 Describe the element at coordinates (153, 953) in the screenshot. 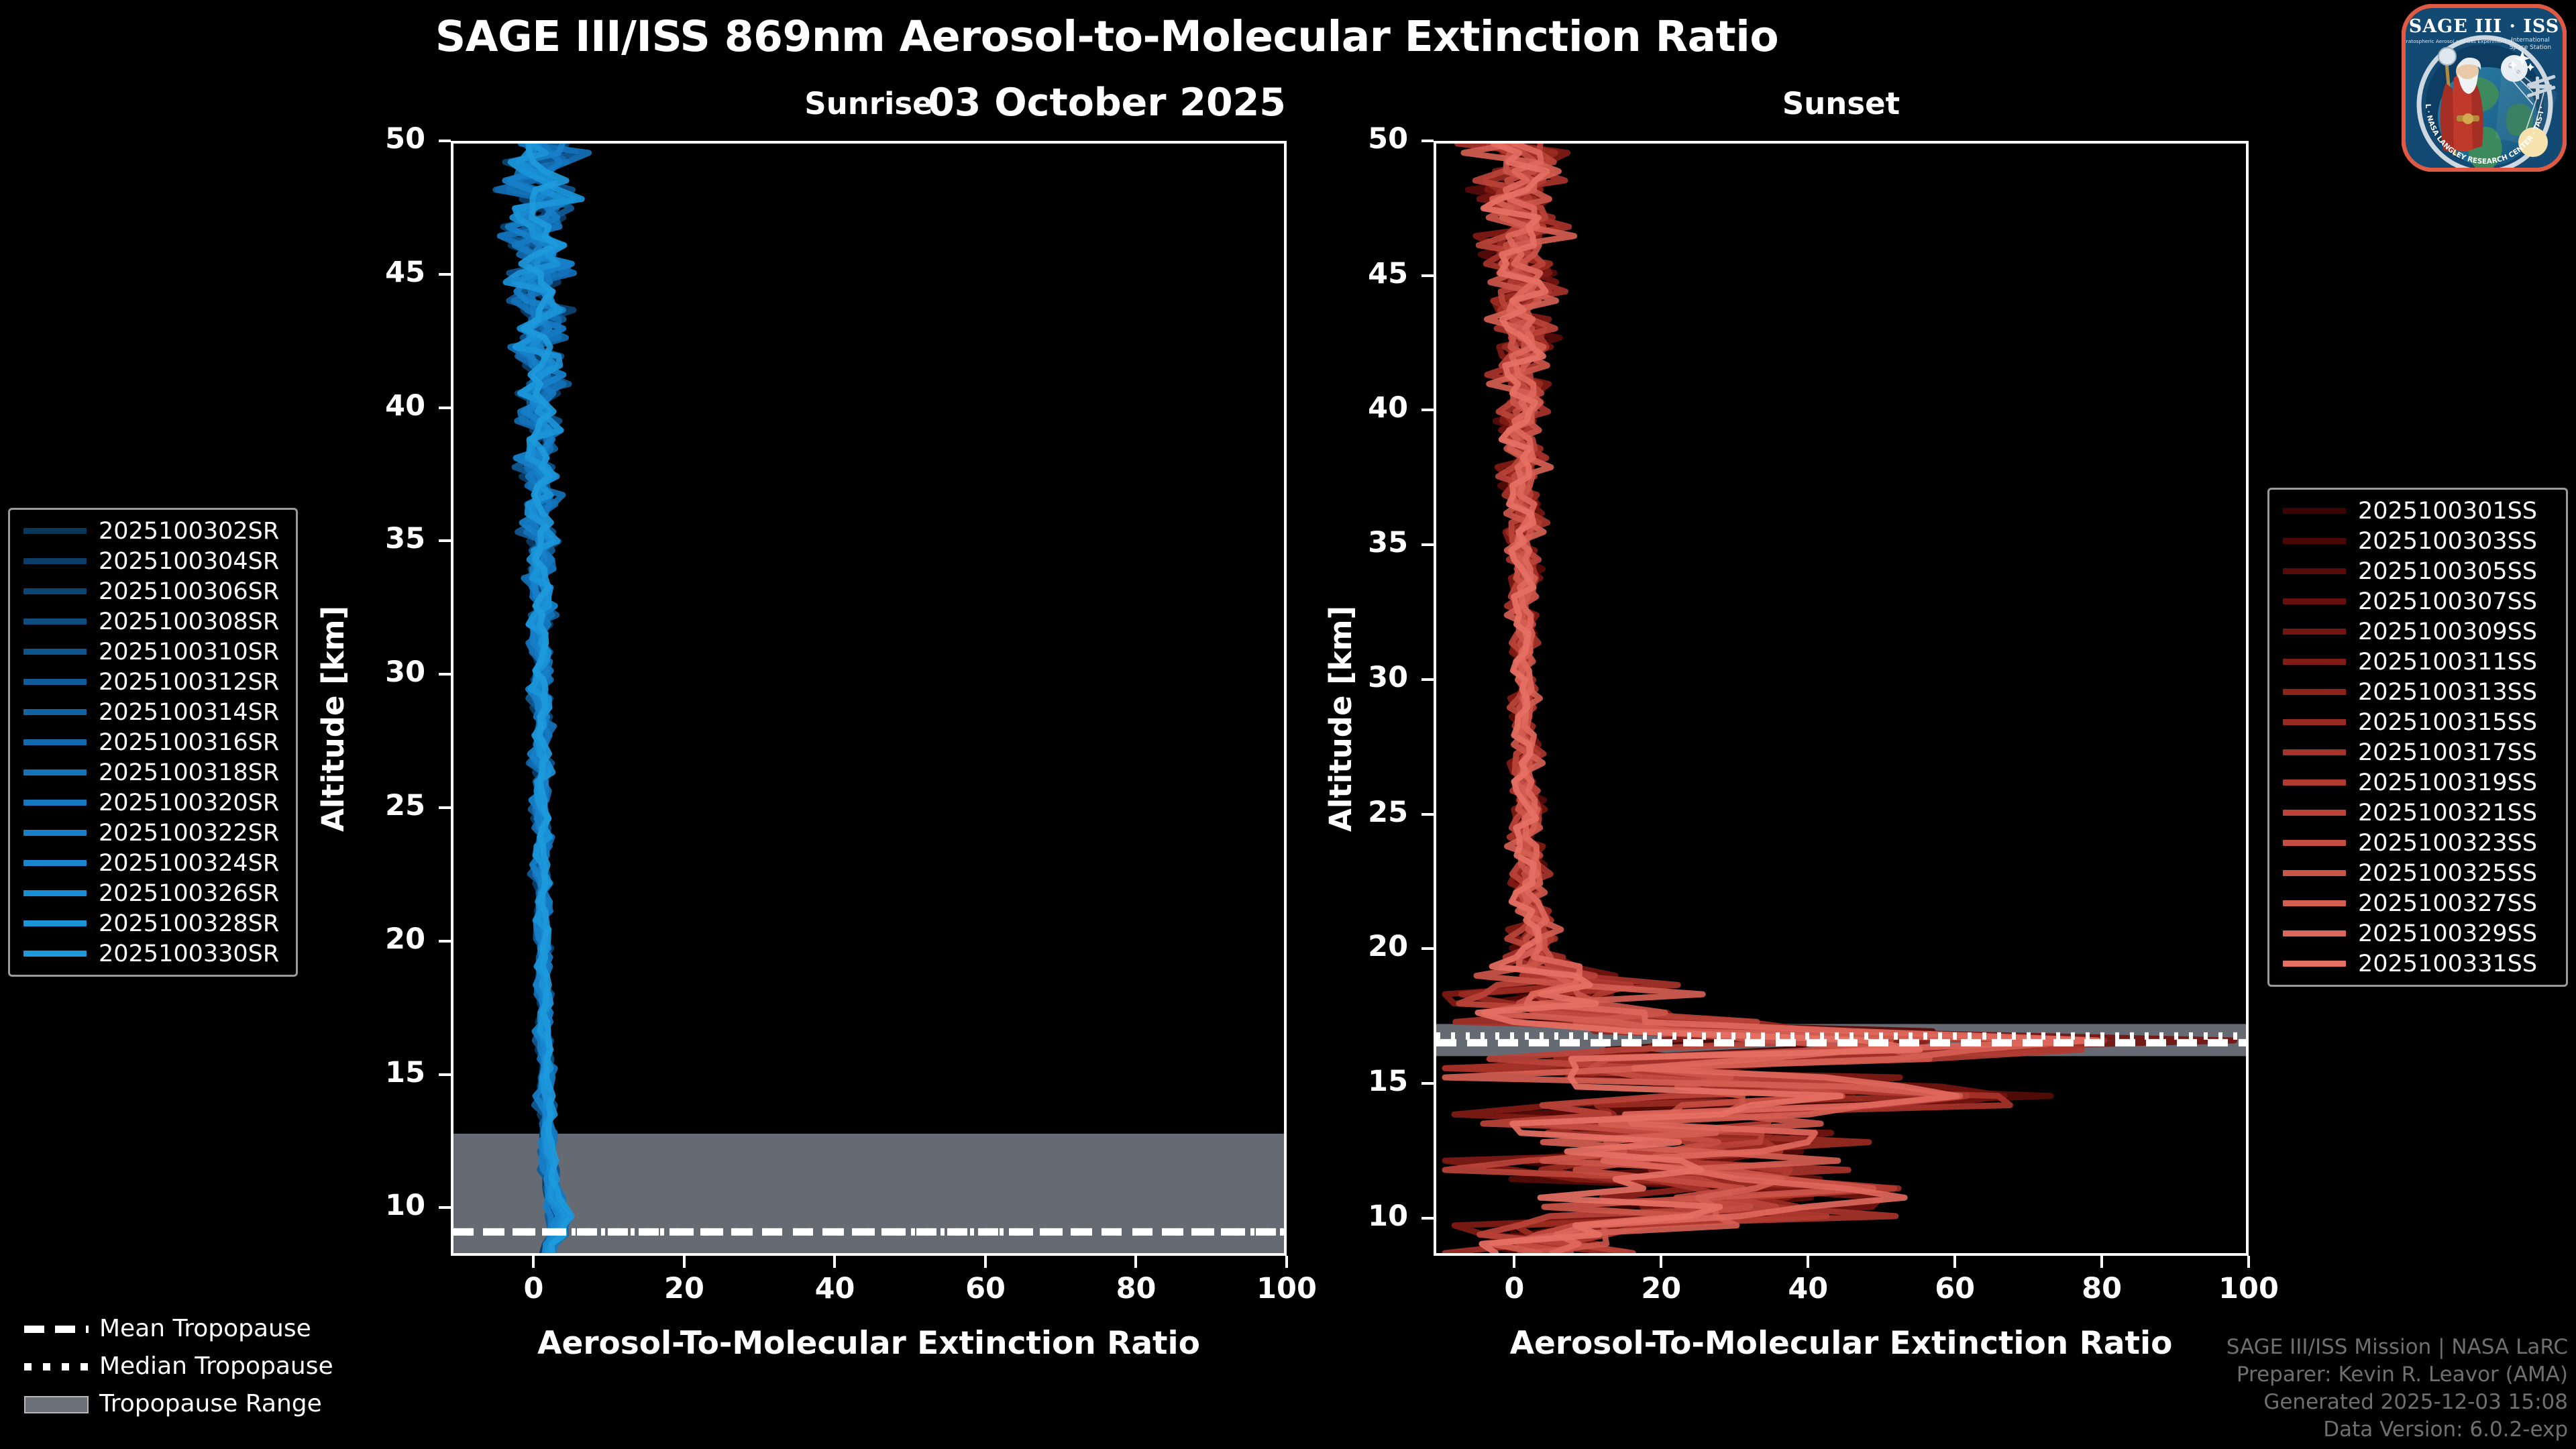

I see `sunrise-legend-item: 2025100330SR` at that location.